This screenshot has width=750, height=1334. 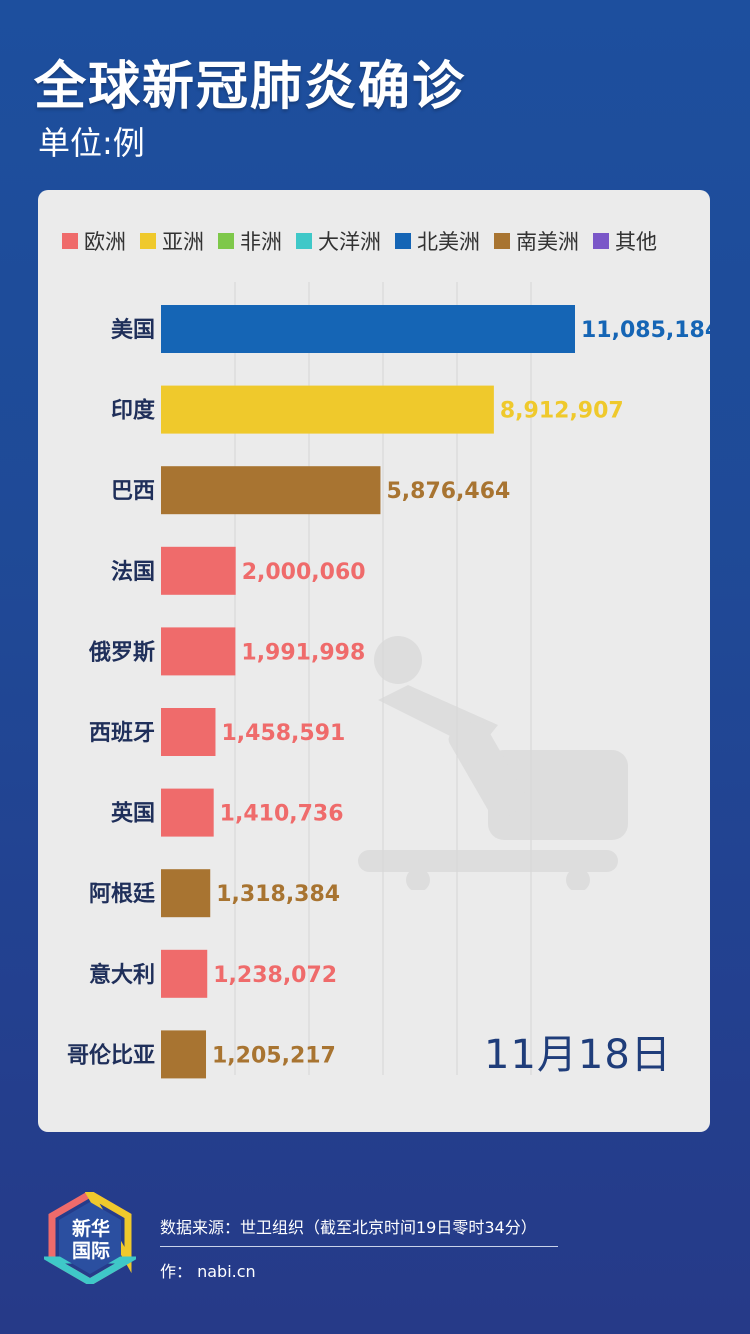 What do you see at coordinates (448, 242) in the screenshot?
I see `legend-label: 北美洲` at bounding box center [448, 242].